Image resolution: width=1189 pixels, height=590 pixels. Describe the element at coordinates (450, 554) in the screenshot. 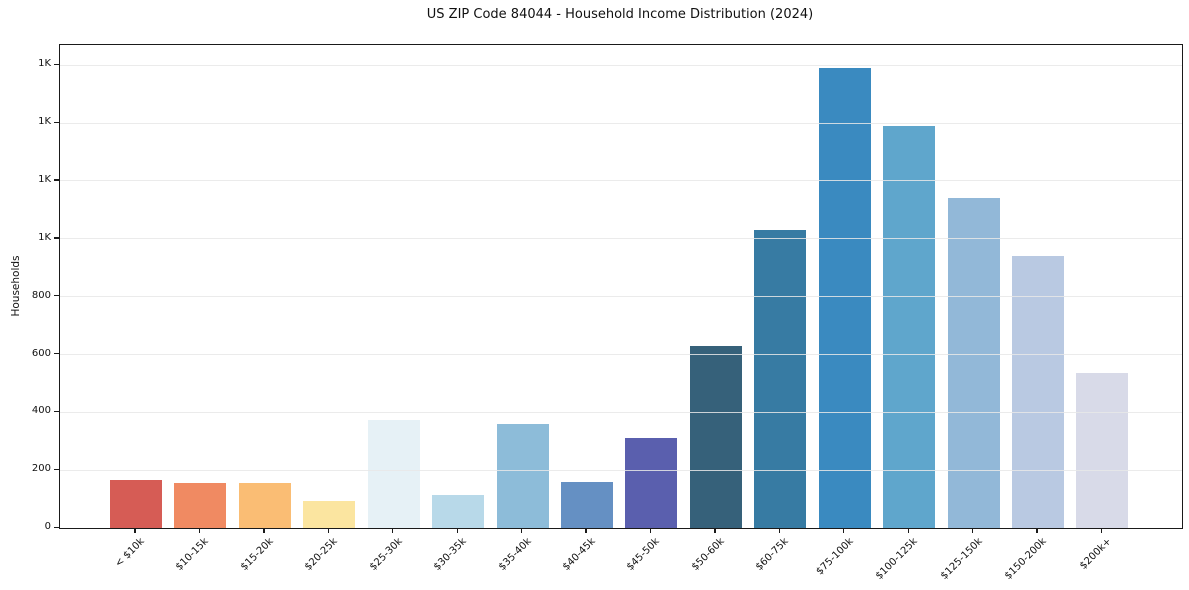

I see `x-tick-label: $30-35k` at that location.